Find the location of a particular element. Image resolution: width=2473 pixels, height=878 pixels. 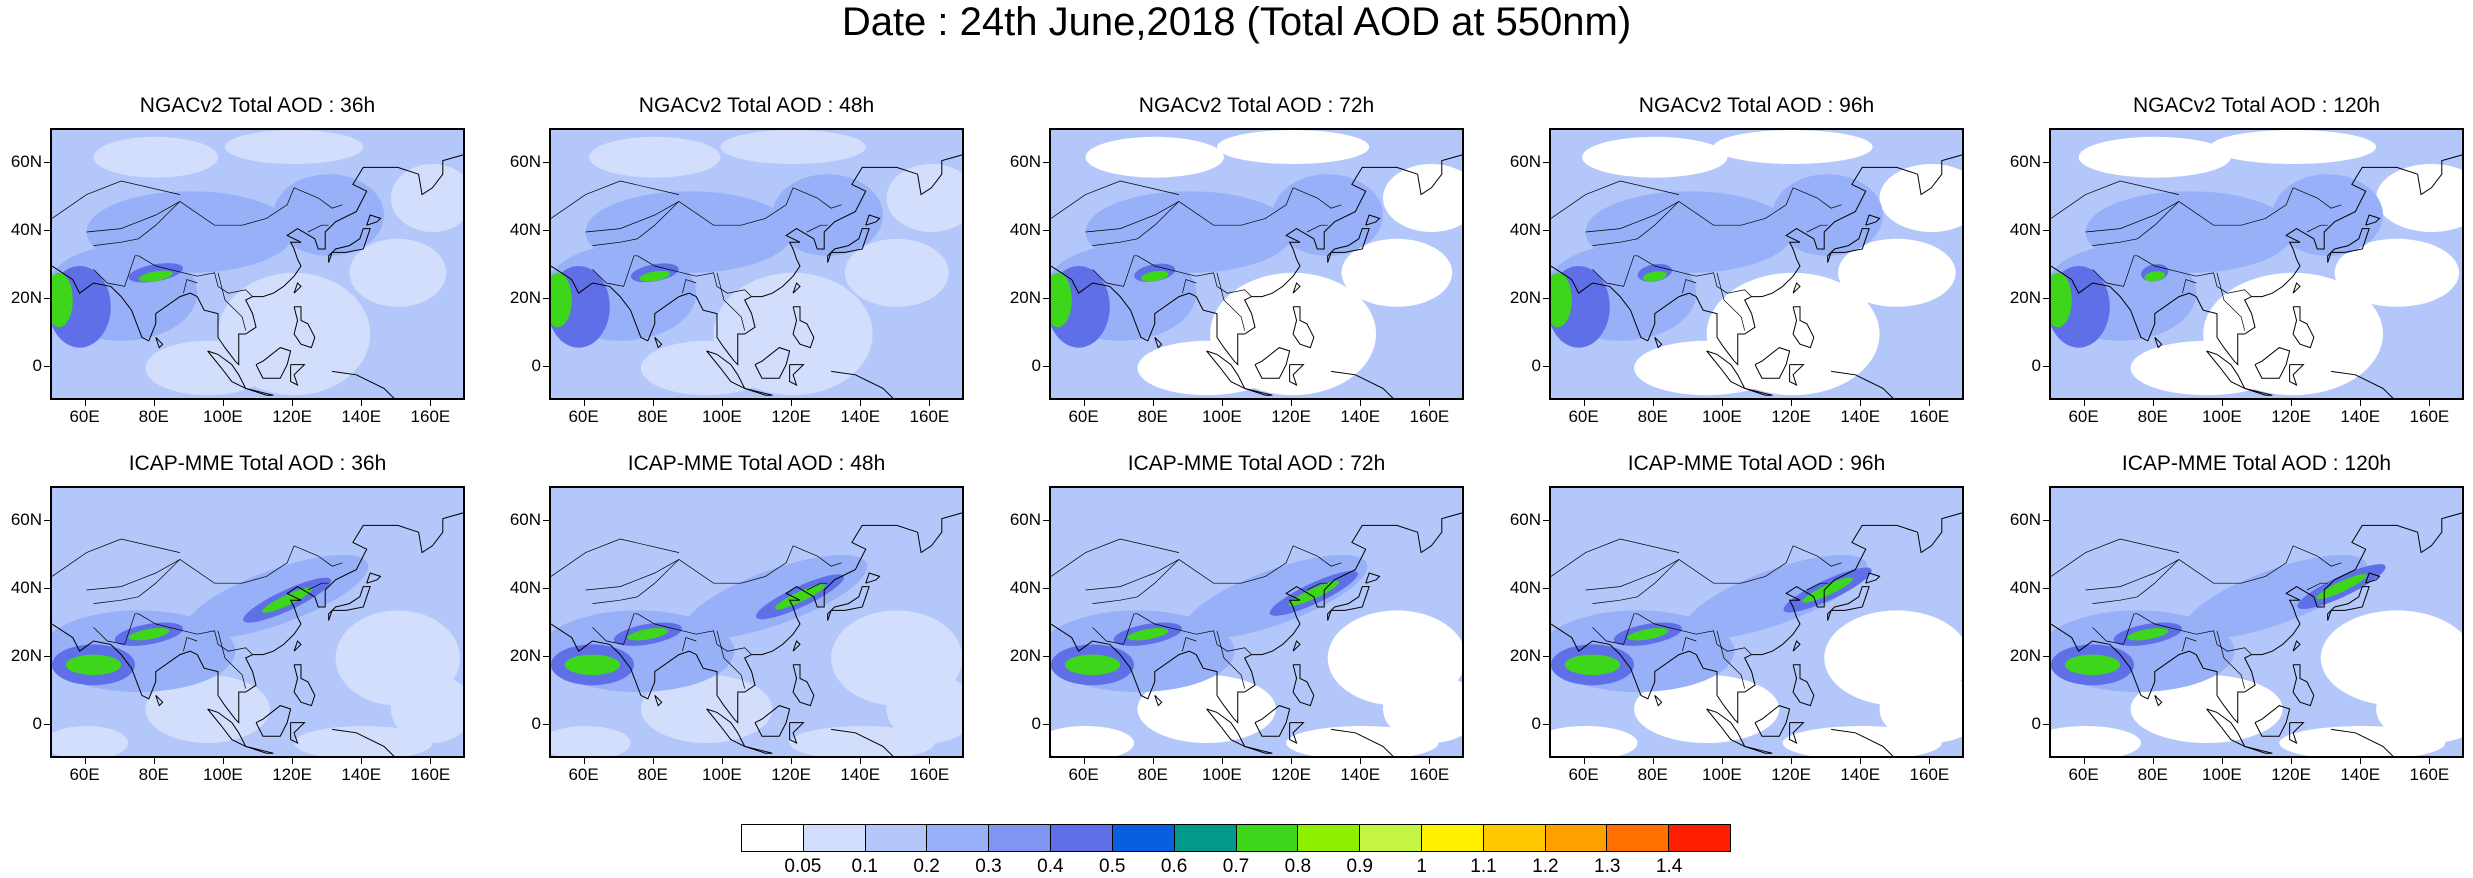

colorbar-label: 0.1 is located at coordinates (864, 866).